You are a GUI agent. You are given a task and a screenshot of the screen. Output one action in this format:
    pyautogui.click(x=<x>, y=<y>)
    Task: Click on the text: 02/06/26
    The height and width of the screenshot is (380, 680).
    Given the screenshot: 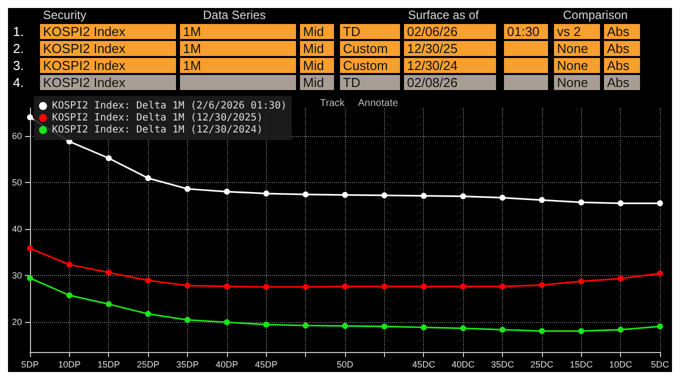 What is the action you would take?
    pyautogui.click(x=450, y=31)
    